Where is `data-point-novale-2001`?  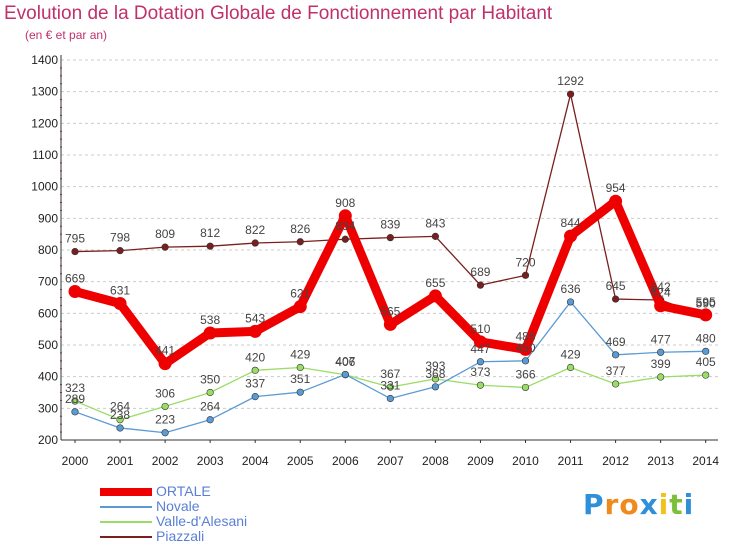 data-point-novale-2001 is located at coordinates (120, 428).